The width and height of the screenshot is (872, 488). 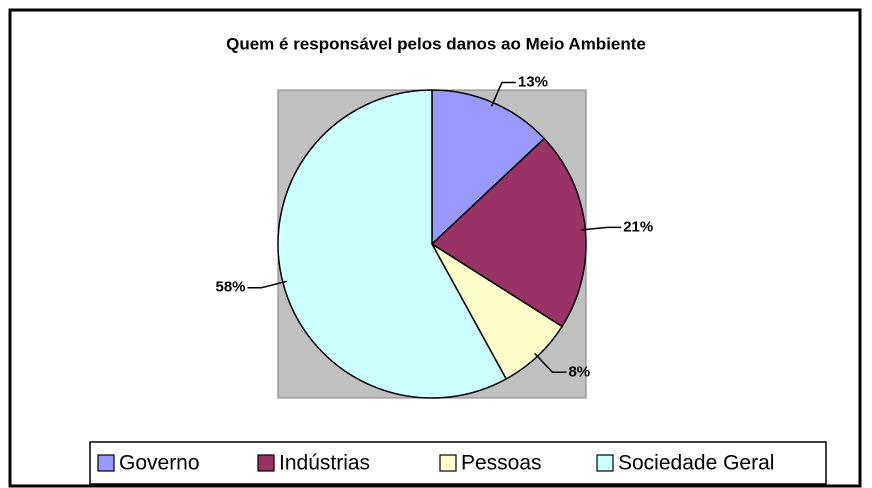 I want to click on legend-box, so click(x=458, y=463).